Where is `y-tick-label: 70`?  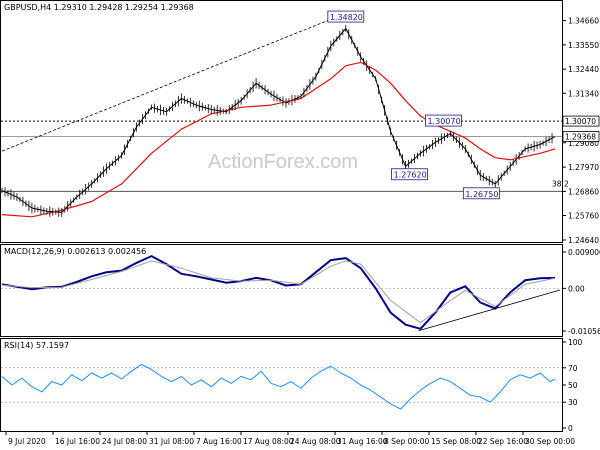
y-tick-label: 70 is located at coordinates (573, 368).